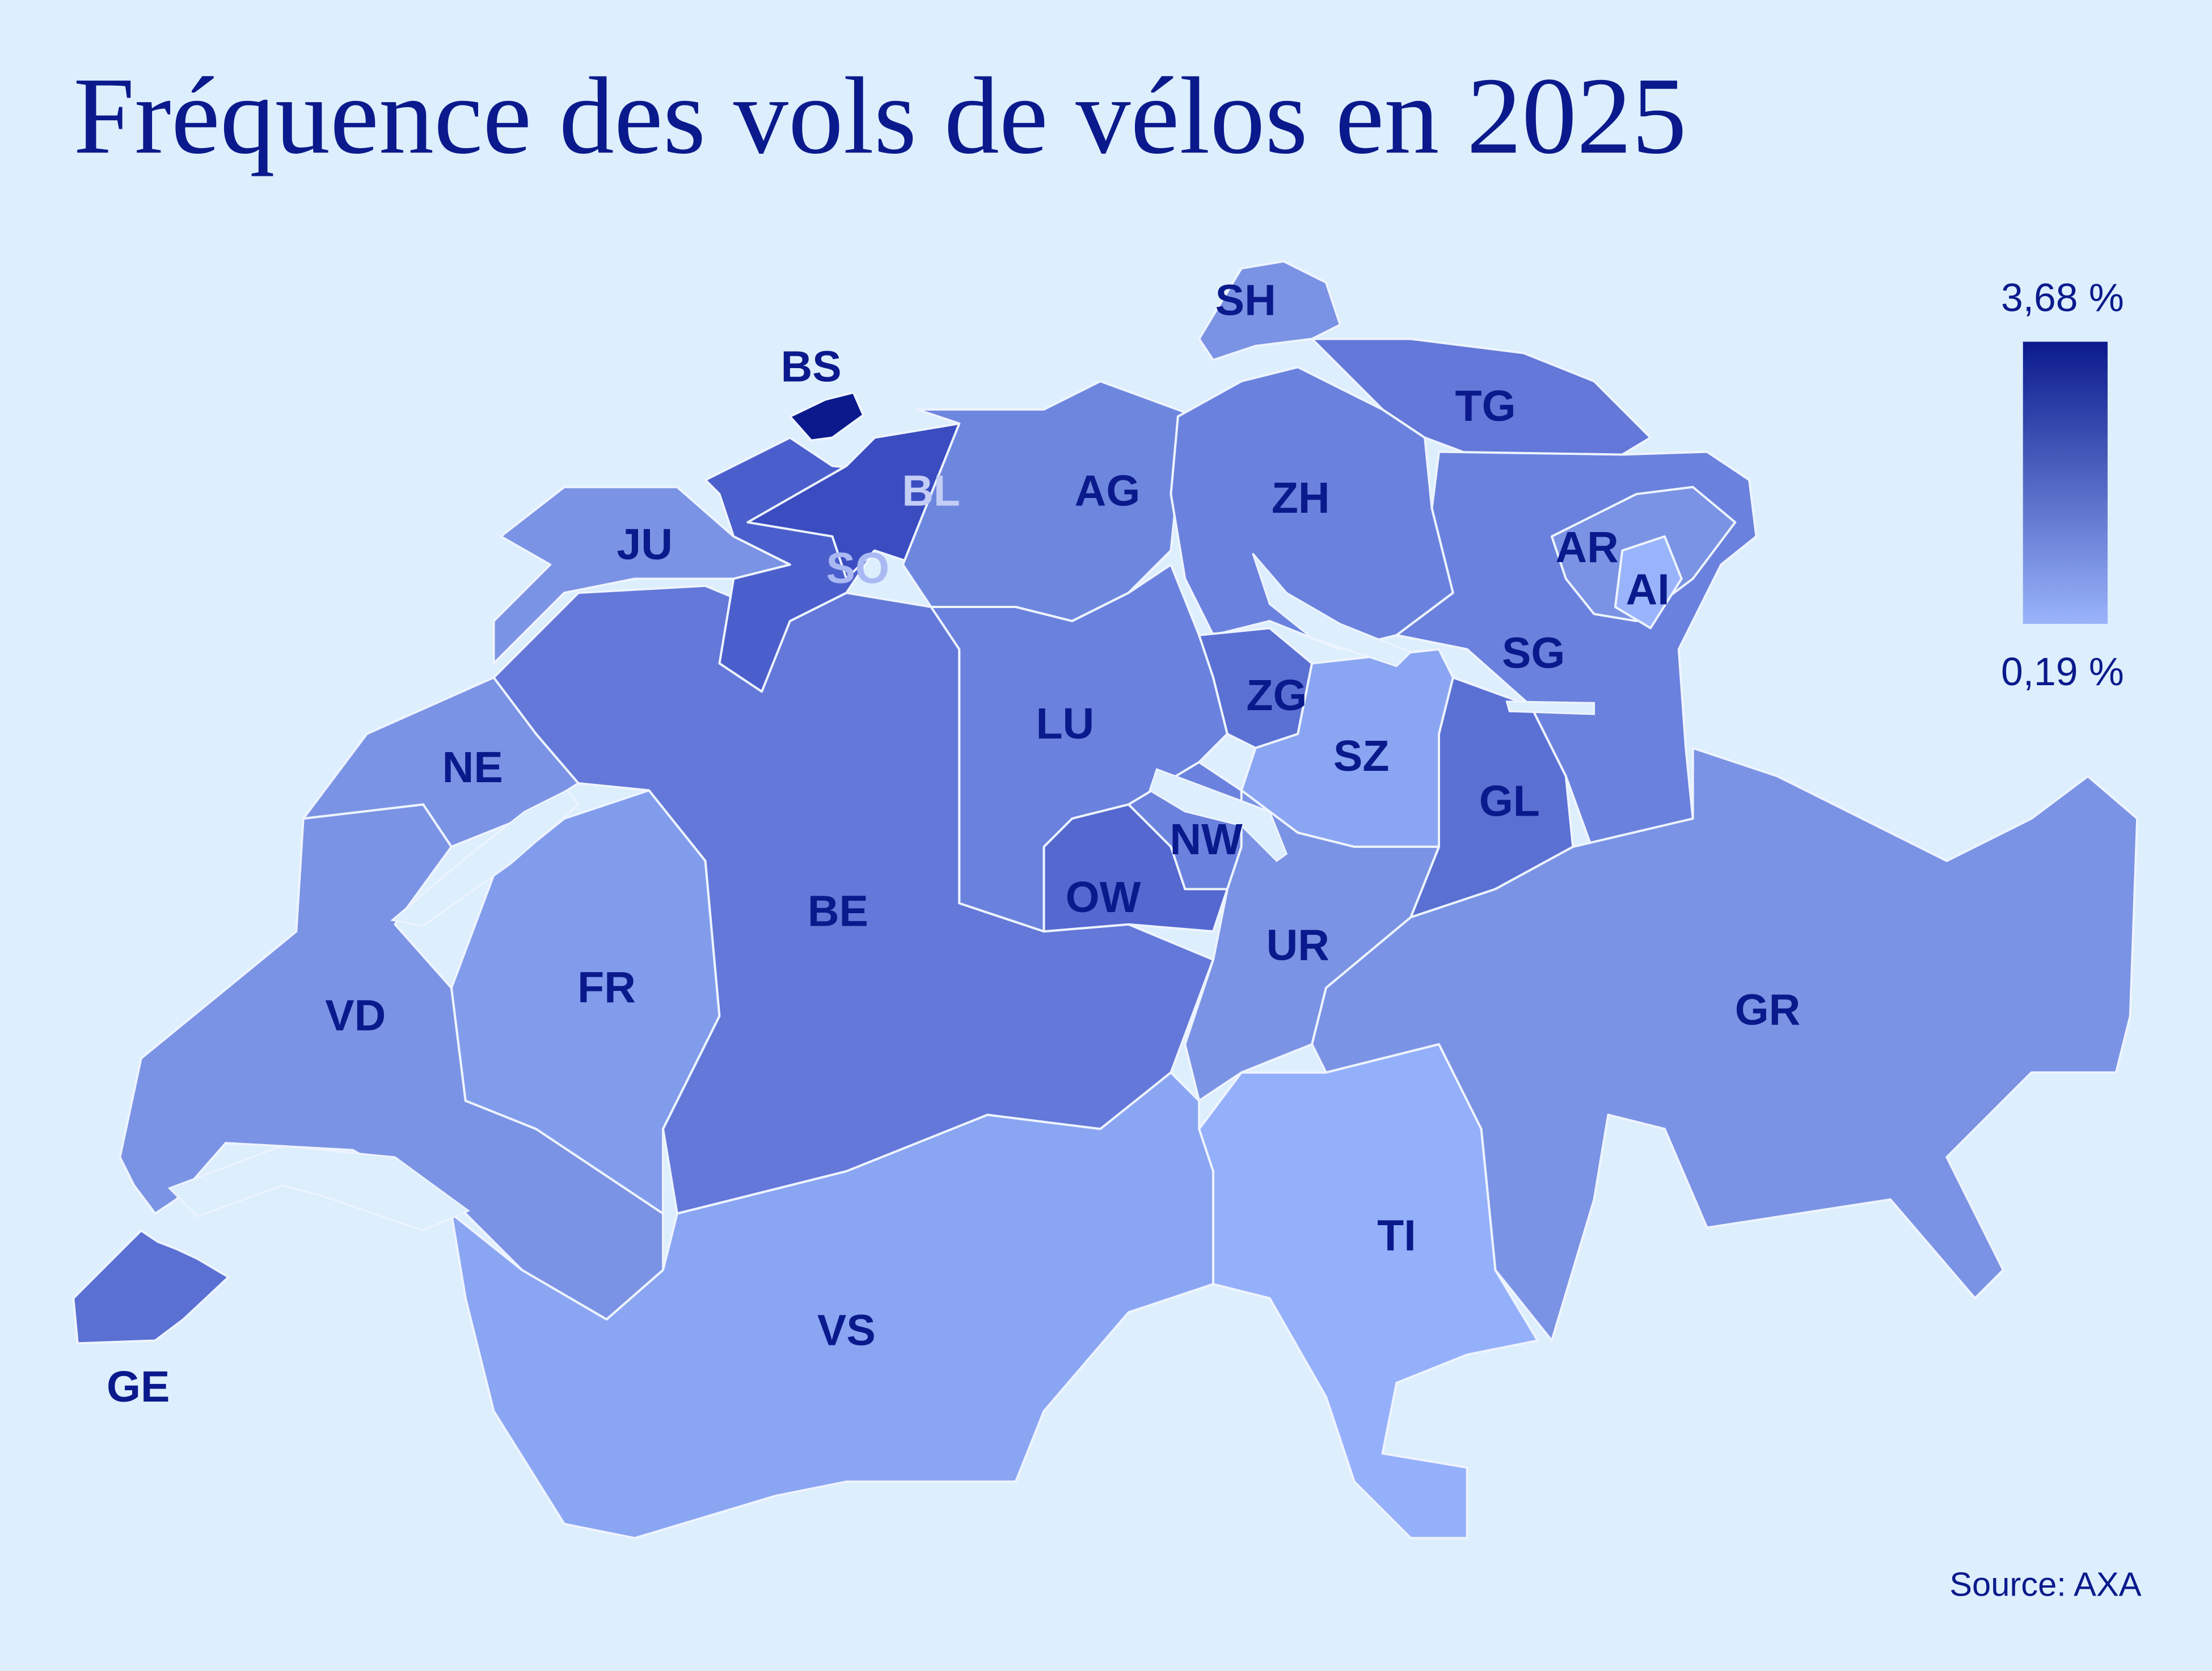 The width and height of the screenshot is (2212, 1671). I want to click on canton-label: GL, so click(1509, 801).